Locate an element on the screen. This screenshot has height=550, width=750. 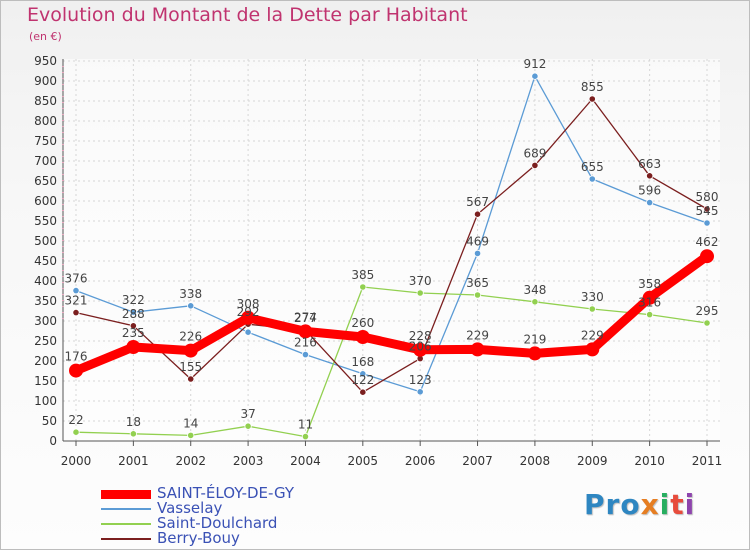
data-label: 469 is located at coordinates (477, 241).